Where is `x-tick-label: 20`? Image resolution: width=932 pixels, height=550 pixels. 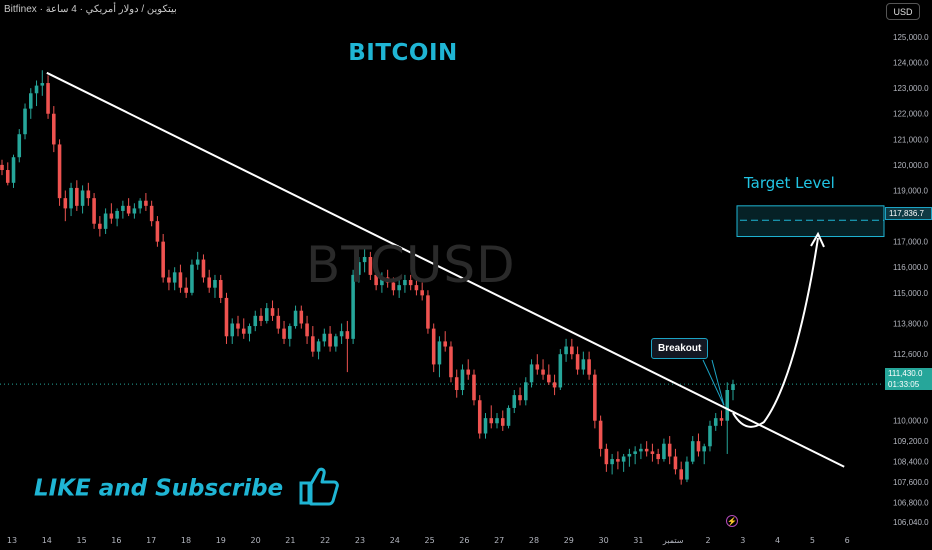
x-tick-label: 20 is located at coordinates (256, 540).